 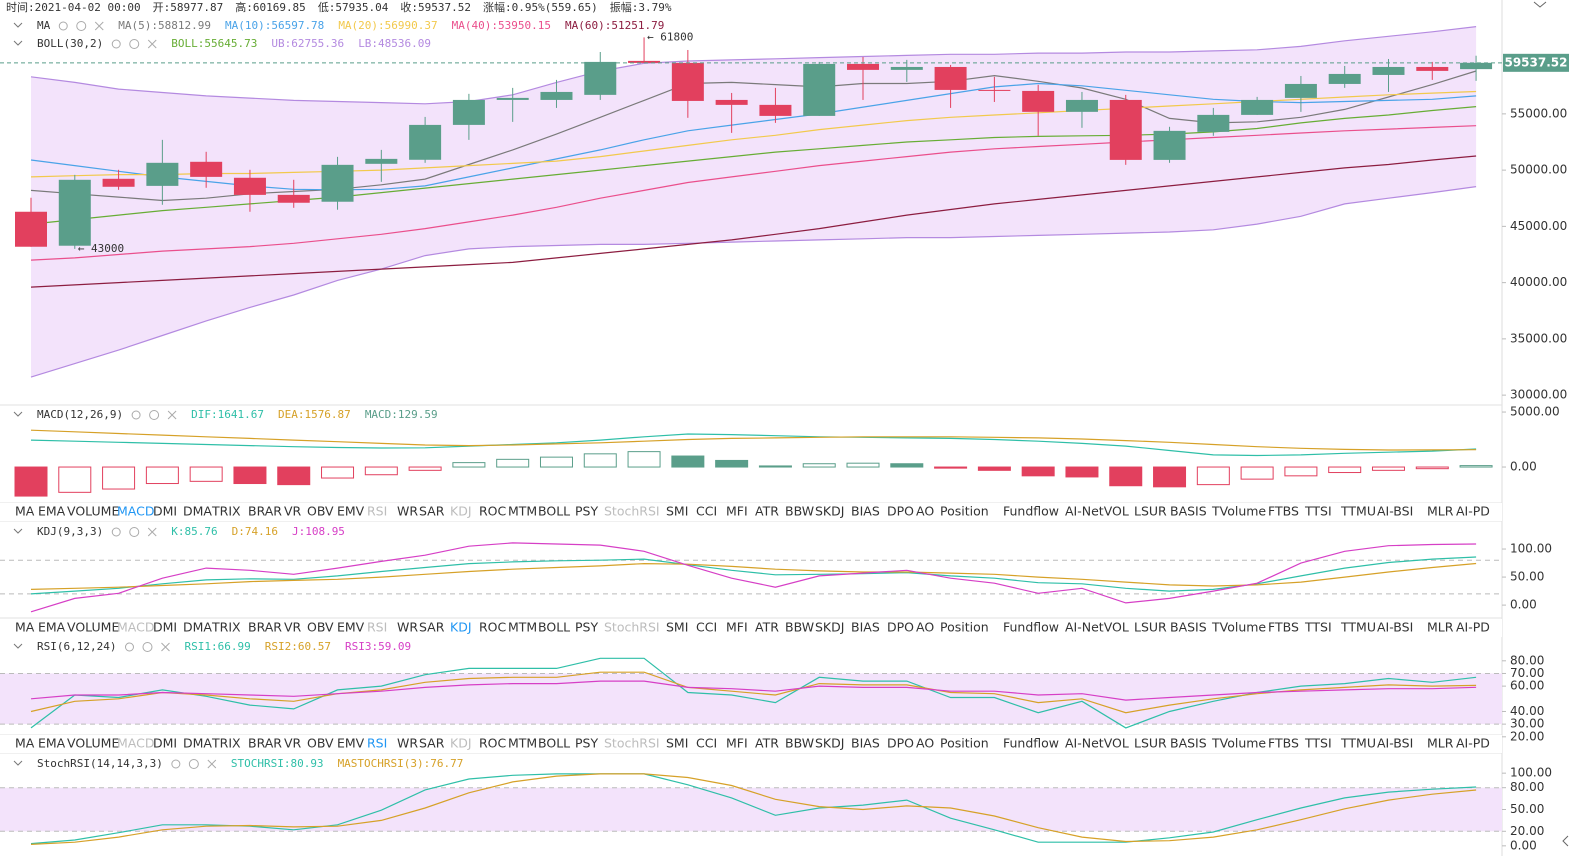 What do you see at coordinates (1395, 743) in the screenshot?
I see `indicator-tab: AI-BSI` at bounding box center [1395, 743].